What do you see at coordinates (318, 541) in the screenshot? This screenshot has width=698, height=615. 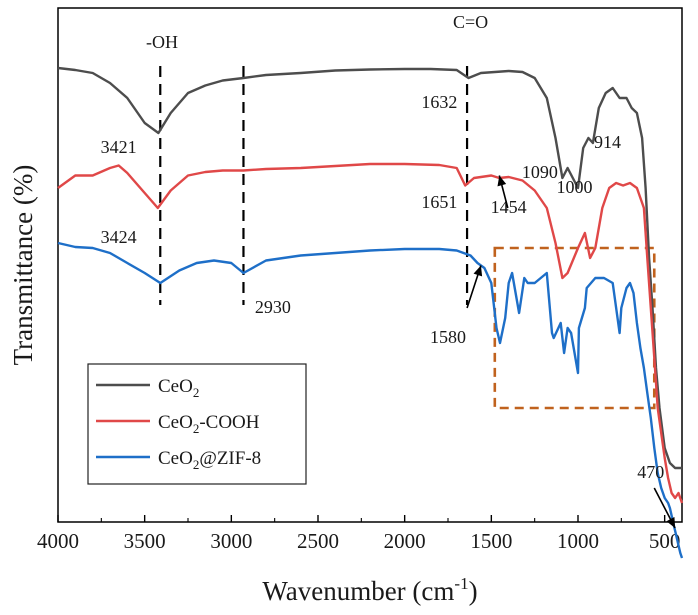 I see `x-tick-label: 2500` at bounding box center [318, 541].